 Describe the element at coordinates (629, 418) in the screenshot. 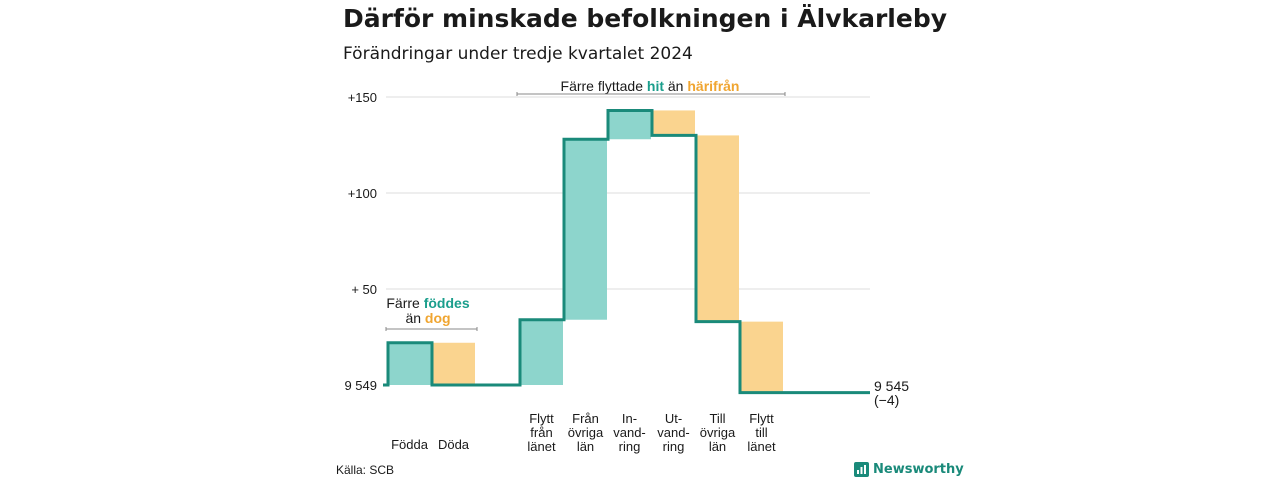

I see `x-tick-label: In-` at that location.